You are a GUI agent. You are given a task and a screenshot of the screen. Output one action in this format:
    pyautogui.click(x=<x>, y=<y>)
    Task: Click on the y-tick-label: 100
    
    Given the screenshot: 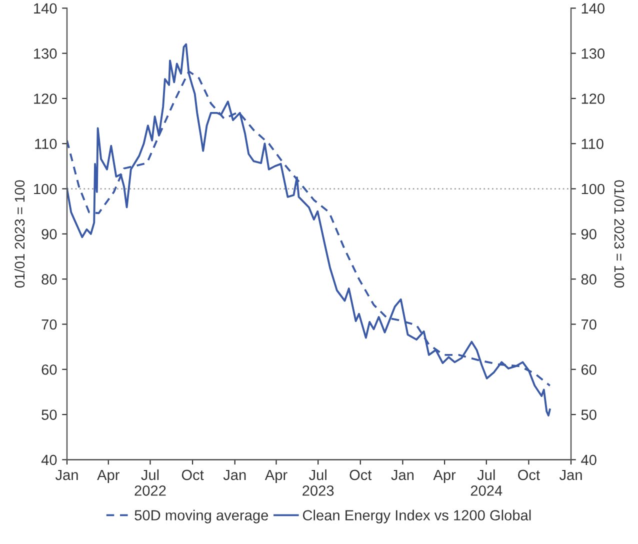 What is the action you would take?
    pyautogui.click(x=45, y=189)
    